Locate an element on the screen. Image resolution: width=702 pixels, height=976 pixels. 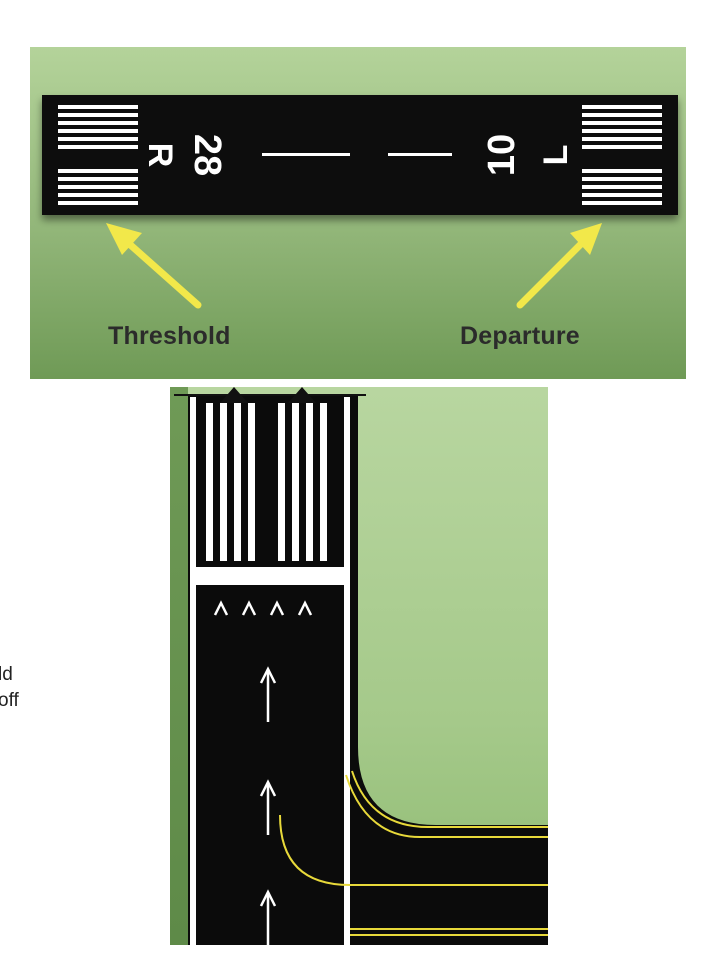
right-threshold-bars is located at coordinates (622, 155).